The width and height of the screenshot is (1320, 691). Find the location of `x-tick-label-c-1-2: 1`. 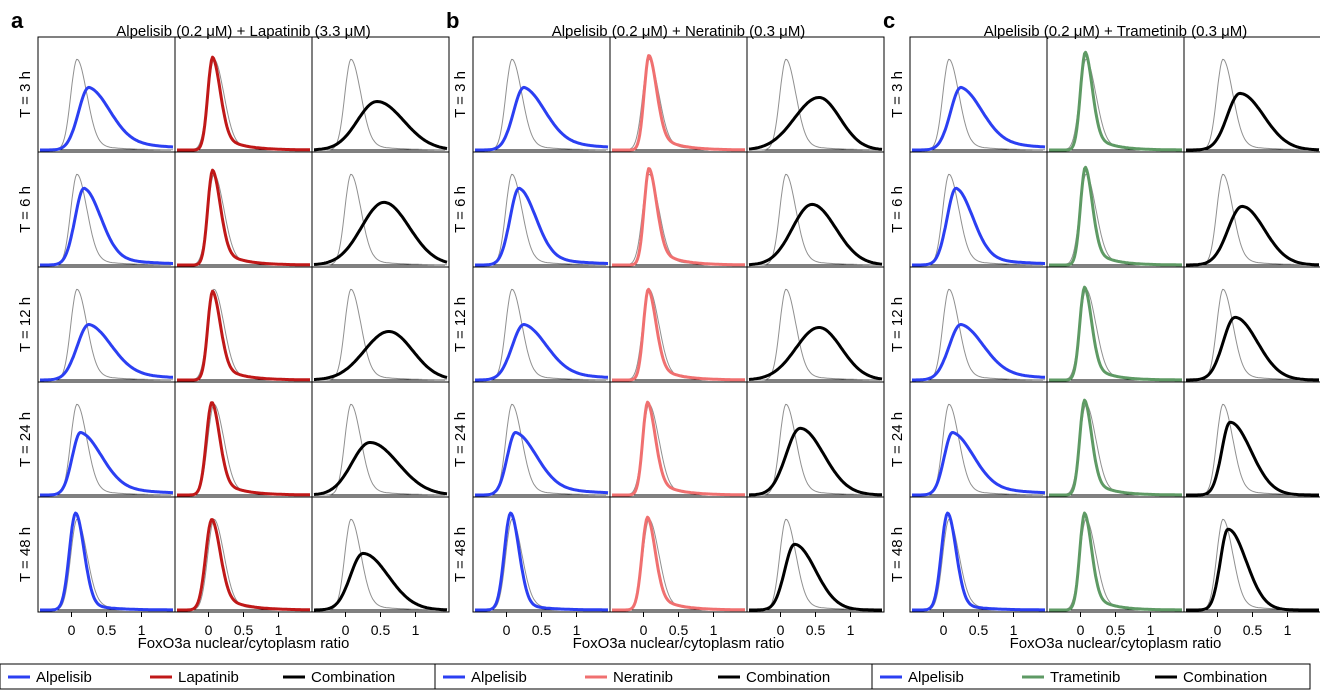

x-tick-label-c-1-2: 1 is located at coordinates (1151, 630).